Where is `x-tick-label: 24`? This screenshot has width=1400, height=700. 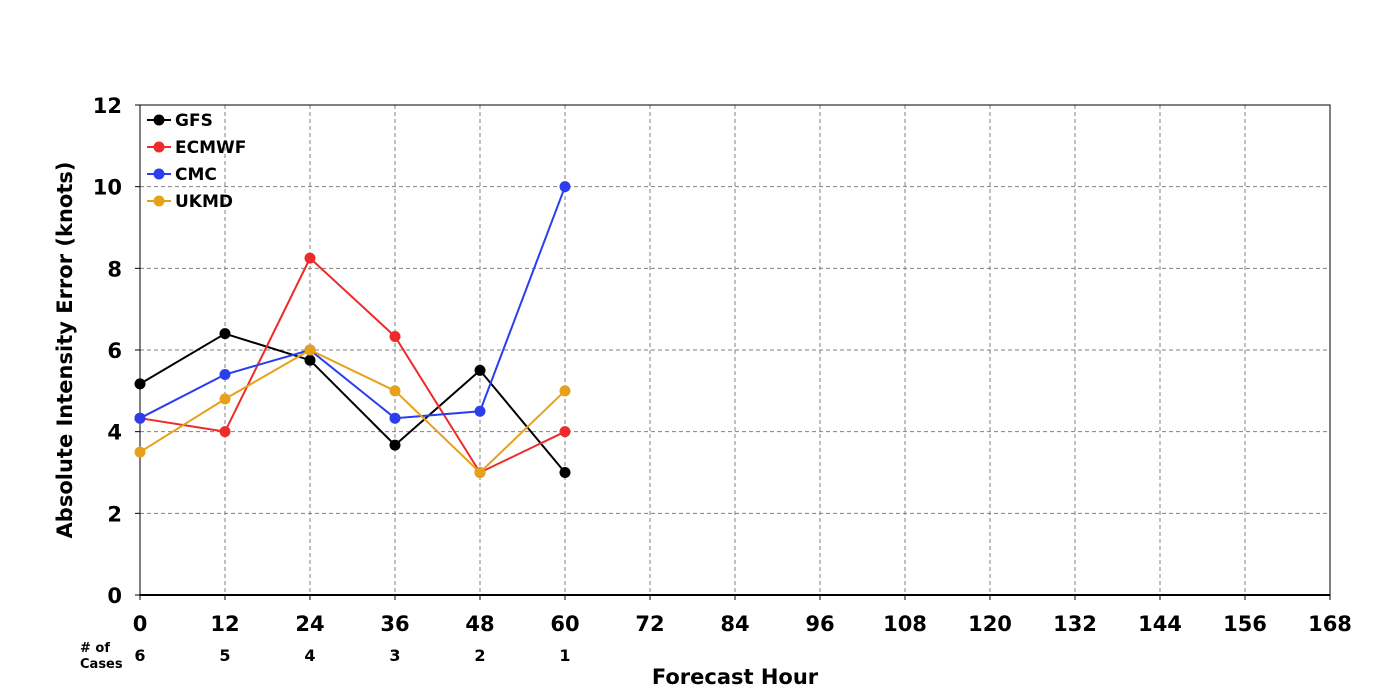 x-tick-label: 24 is located at coordinates (309, 624).